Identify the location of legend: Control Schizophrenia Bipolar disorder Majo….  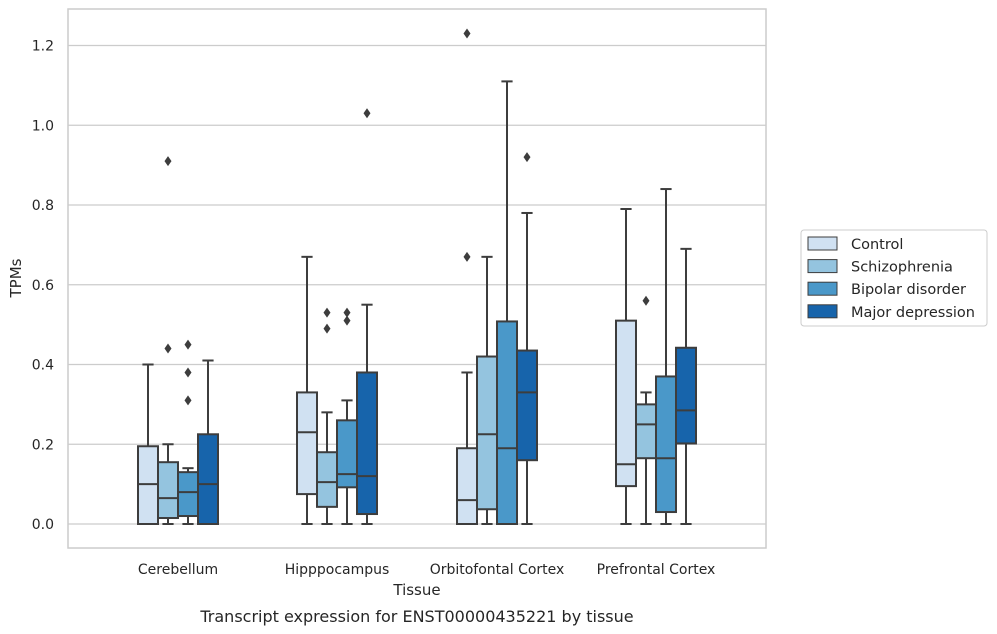
(894, 278).